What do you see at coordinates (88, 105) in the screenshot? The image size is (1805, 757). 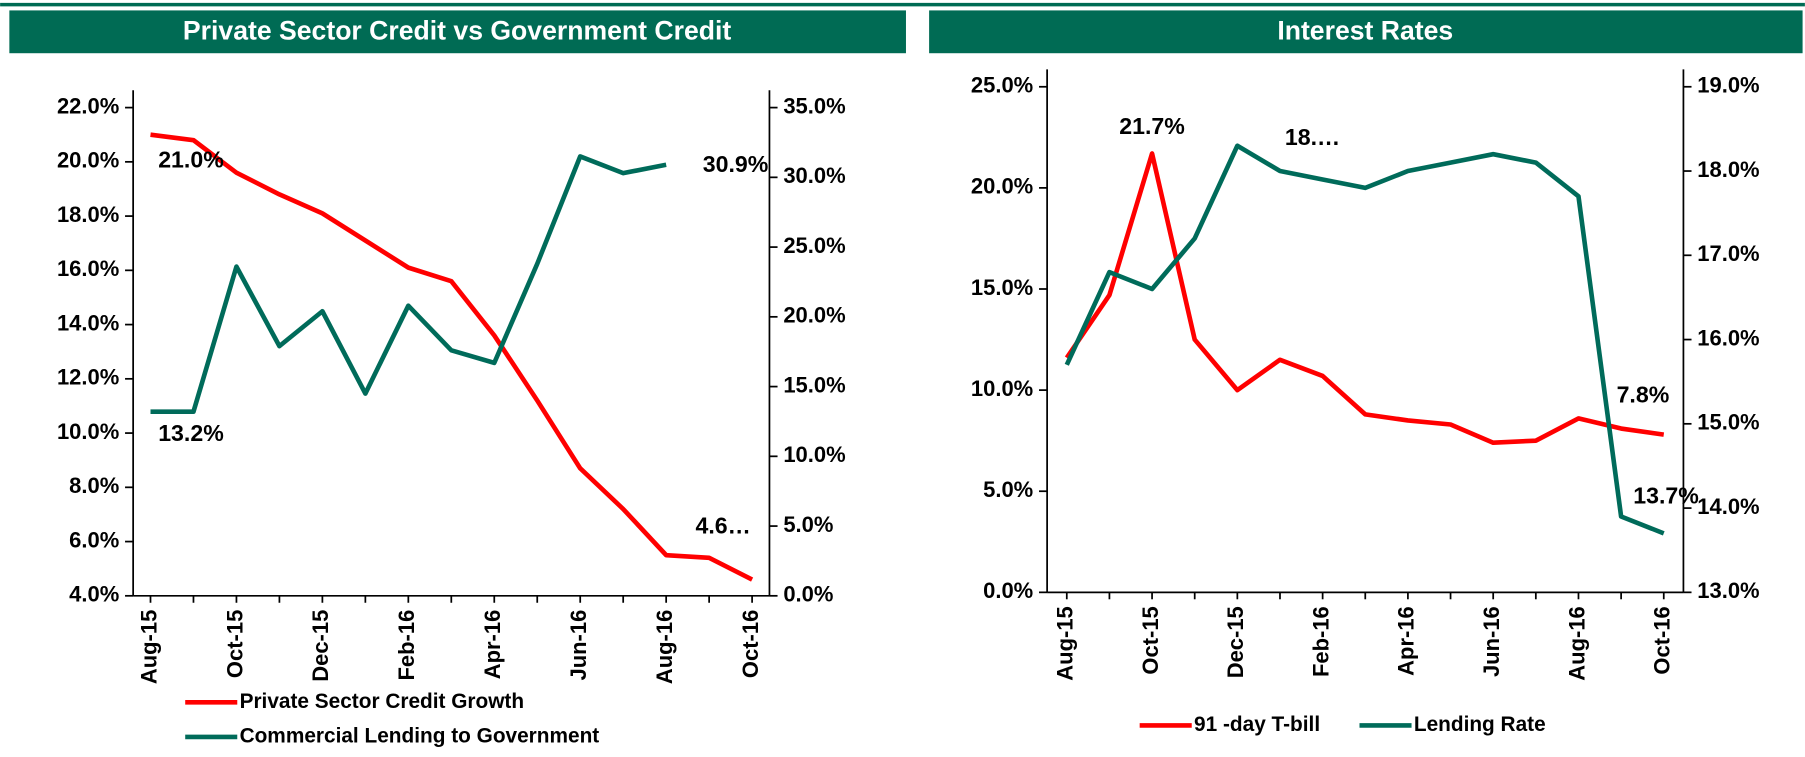 I see `y-tick-label: 22.0%` at bounding box center [88, 105].